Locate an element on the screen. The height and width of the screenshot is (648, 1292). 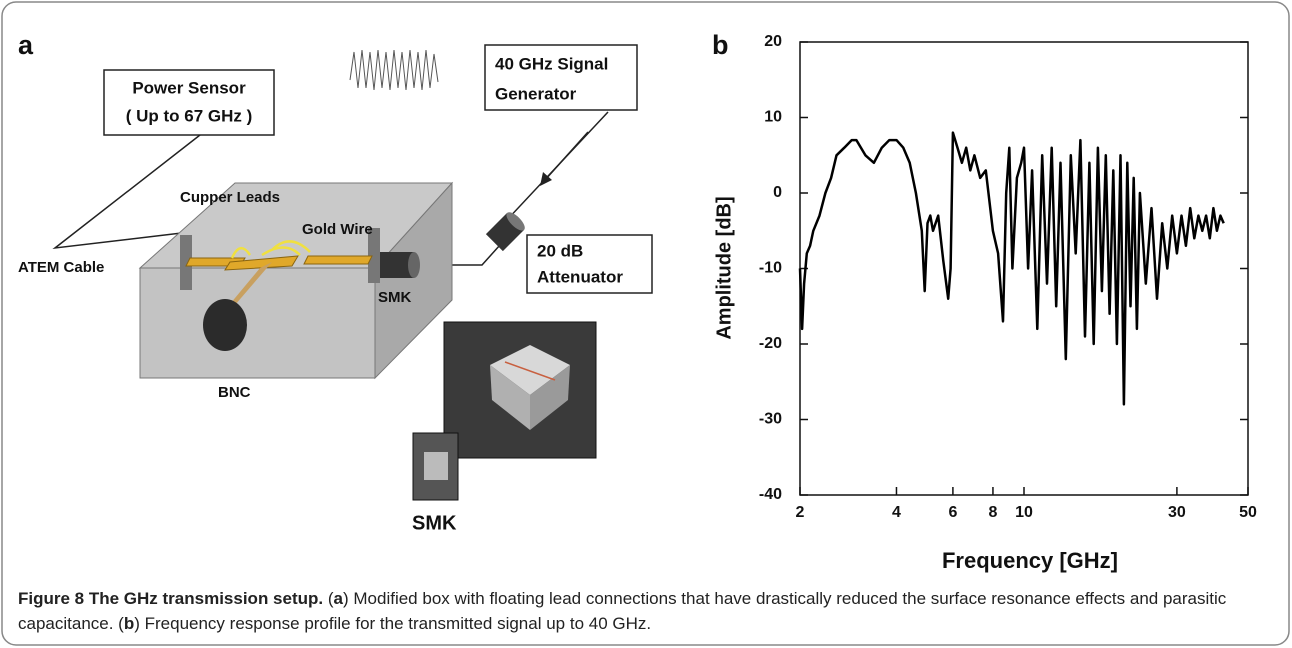
caption-text: ( is located at coordinates (330, 598).